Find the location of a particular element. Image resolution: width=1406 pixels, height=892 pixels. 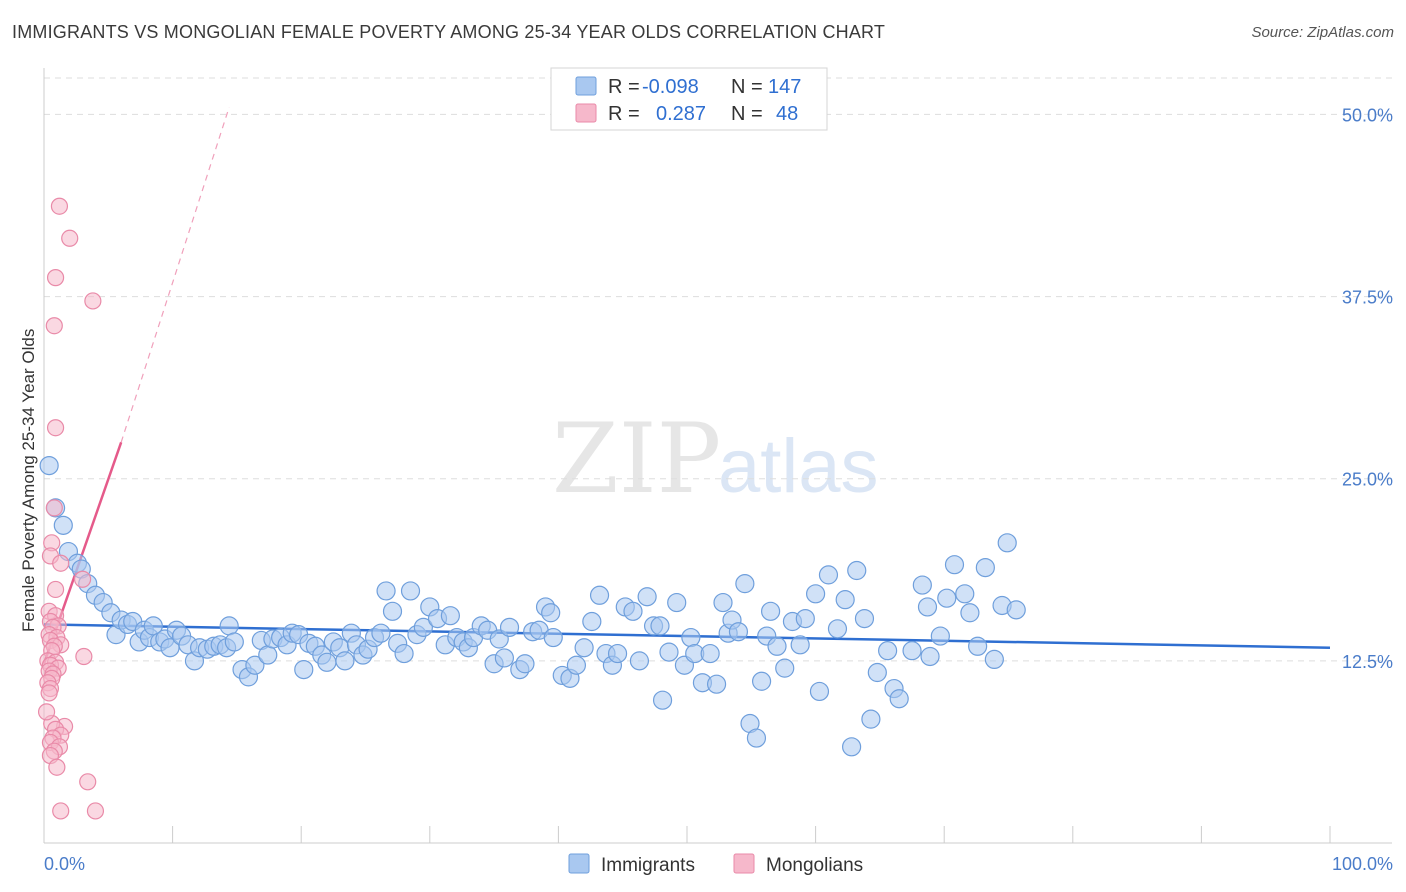

watermark-zip: ZIP is located at coordinates (636, 459).